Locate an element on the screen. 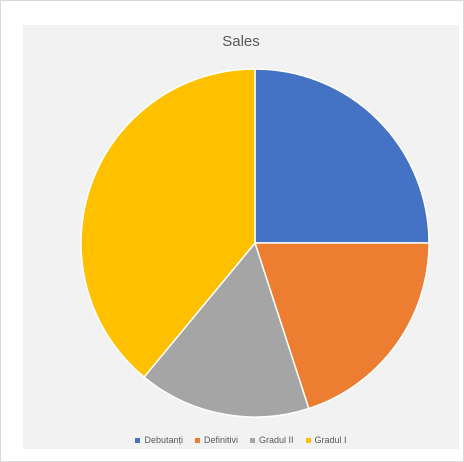  legend-label: Gradul I is located at coordinates (331, 440).